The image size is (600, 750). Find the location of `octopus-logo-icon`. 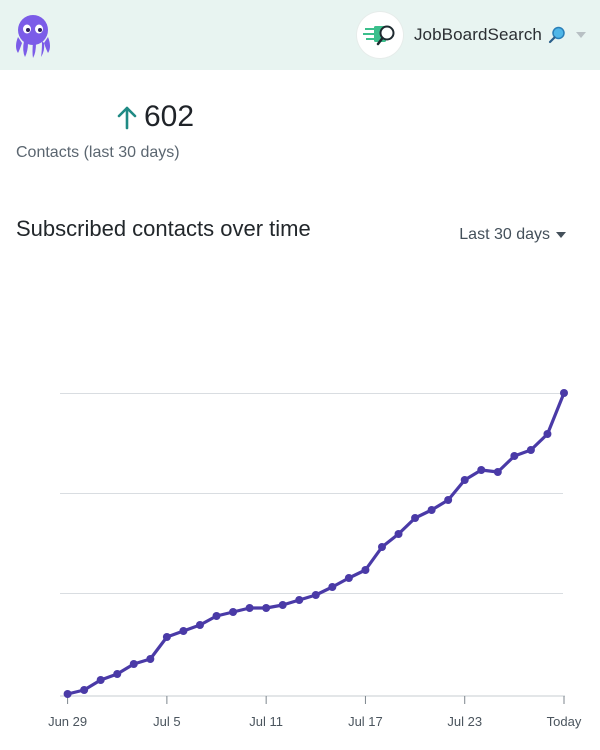

octopus-logo-icon is located at coordinates (33, 36).